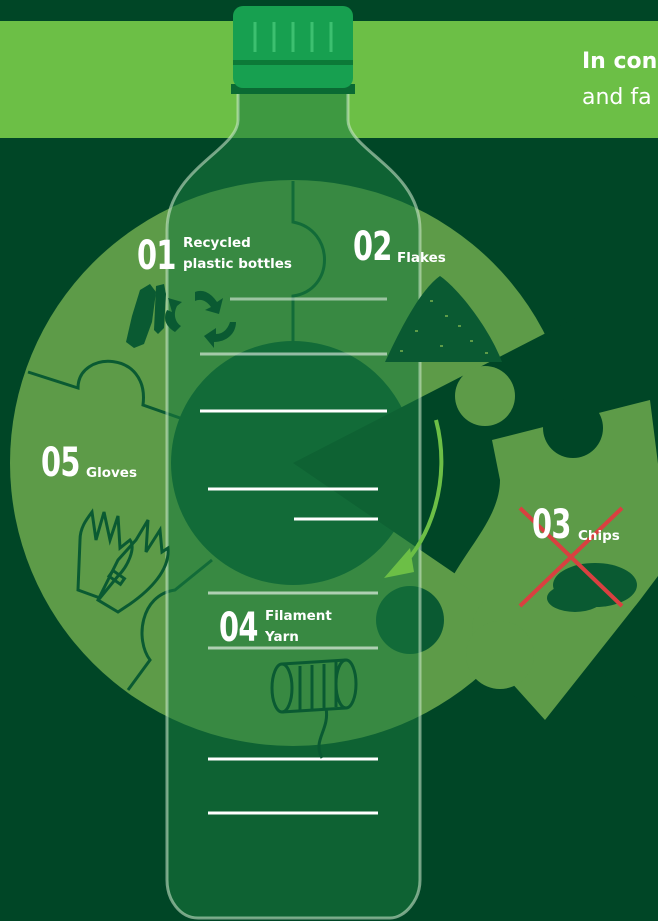 The height and width of the screenshot is (921, 658). Describe the element at coordinates (599, 536) in the screenshot. I see `step-label-03: Chips` at that location.